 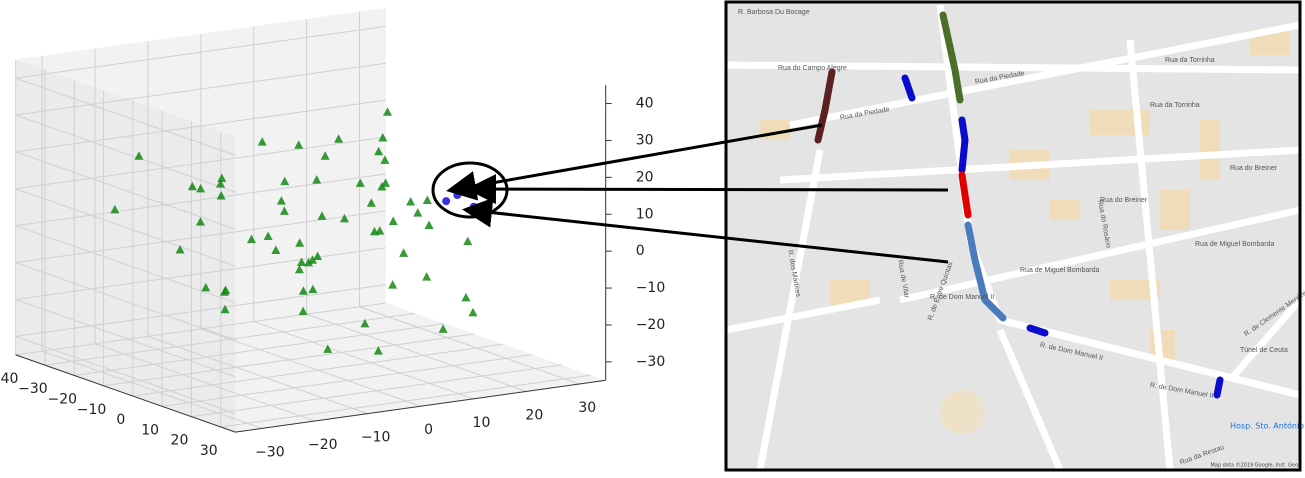 I want to click on street-label: Túnel de Ceuta, so click(x=1264, y=350).